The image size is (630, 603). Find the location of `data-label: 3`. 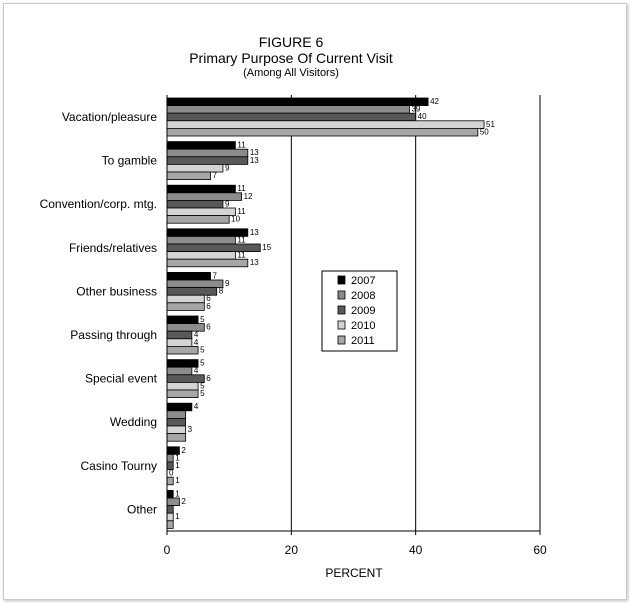

data-label: 3 is located at coordinates (190, 429).